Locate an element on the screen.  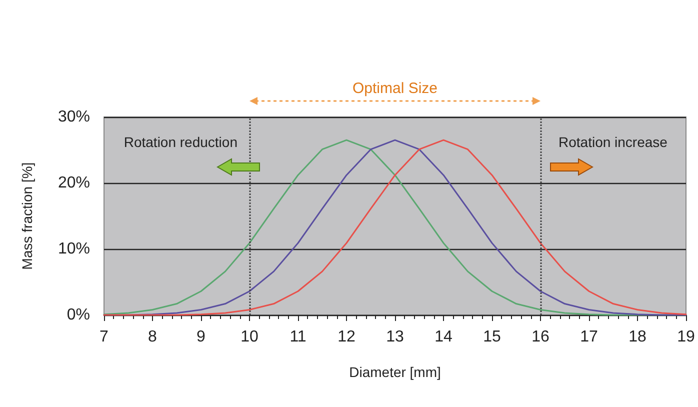
x-tick-label: 10 is located at coordinates (249, 337).